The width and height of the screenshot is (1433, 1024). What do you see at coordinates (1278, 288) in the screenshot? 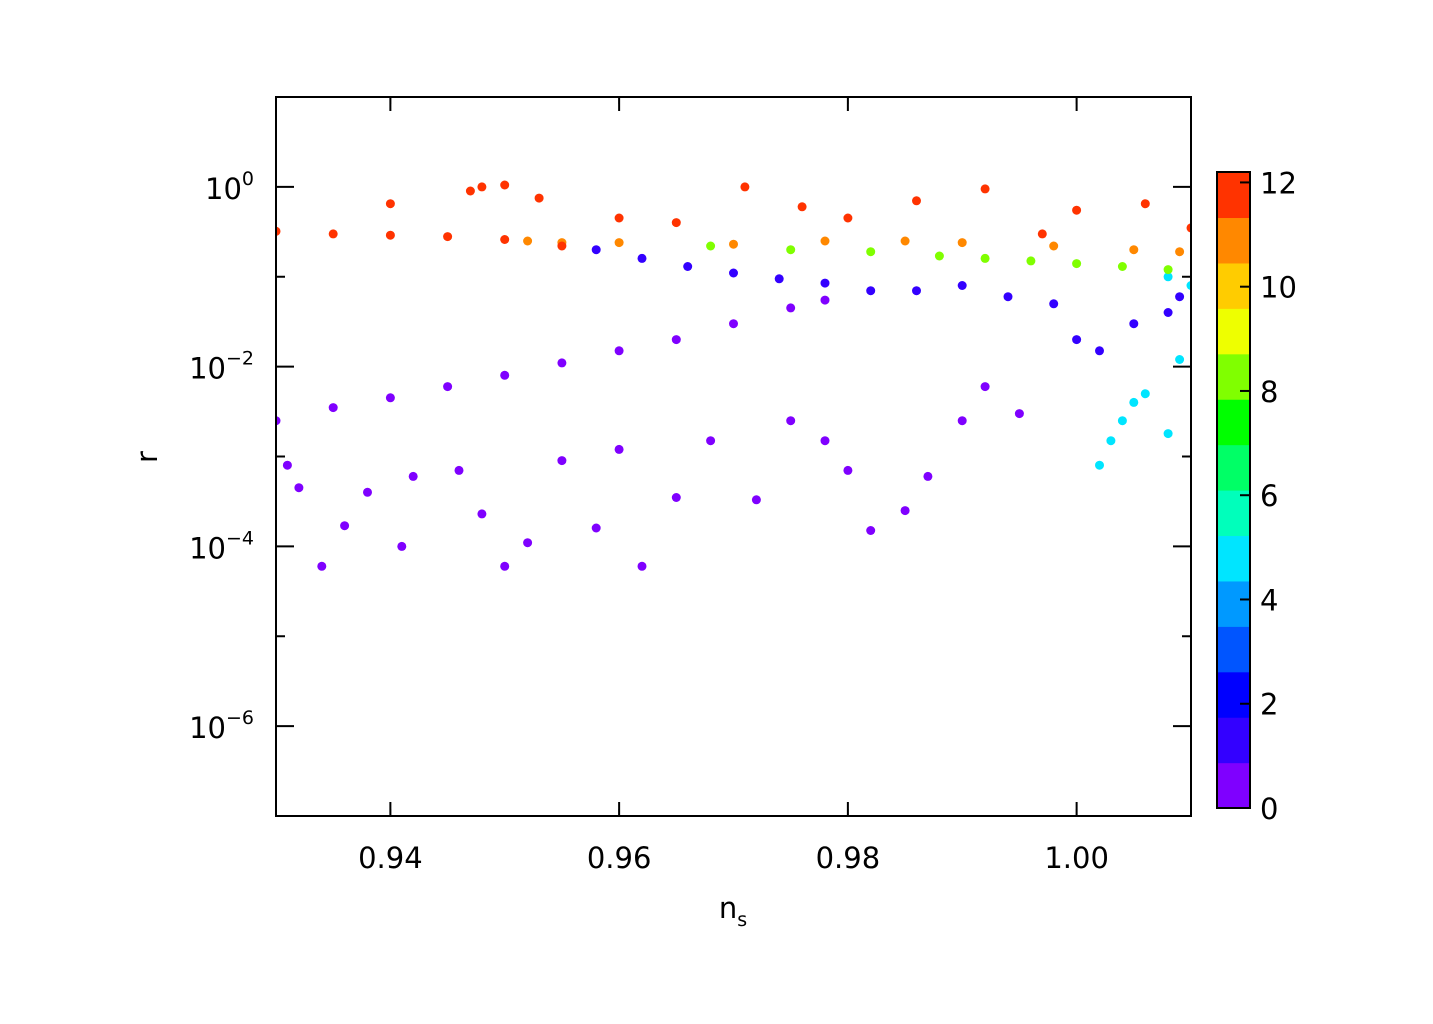
I see `colorbar-tick-label: 10` at bounding box center [1278, 288].